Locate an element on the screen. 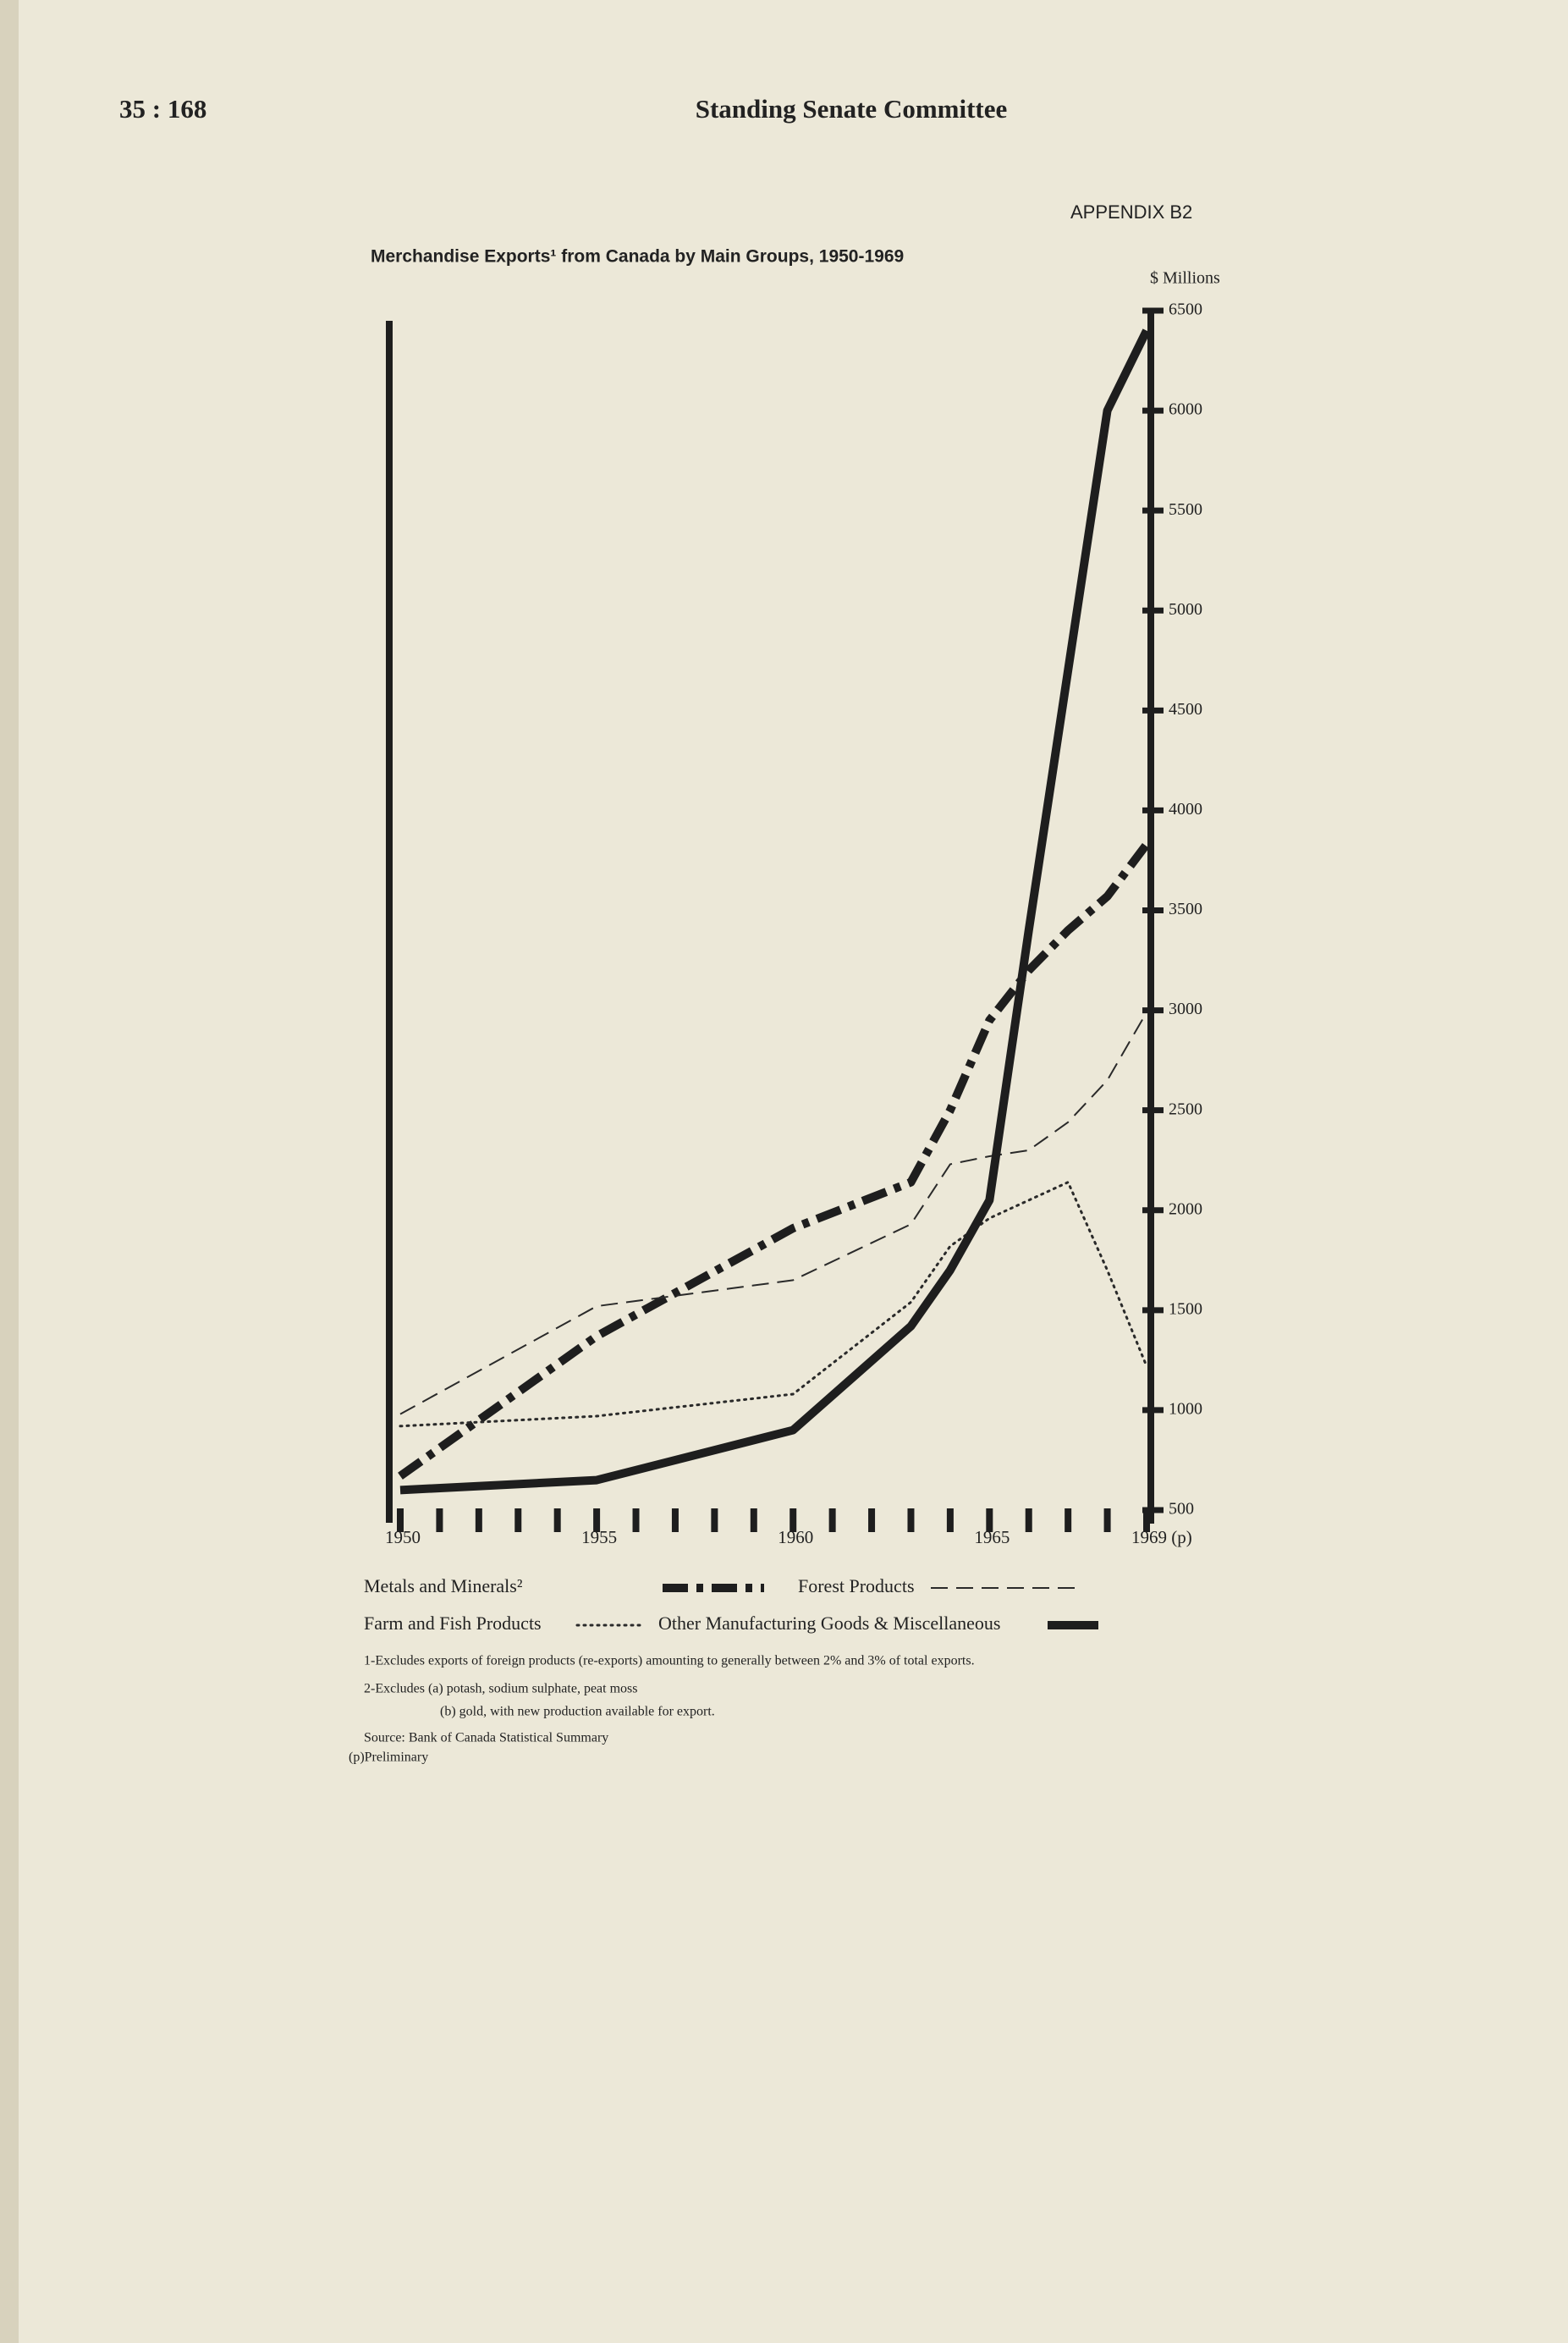 The height and width of the screenshot is (2343, 1568). y-tick-label: 1000 is located at coordinates (1185, 1409).